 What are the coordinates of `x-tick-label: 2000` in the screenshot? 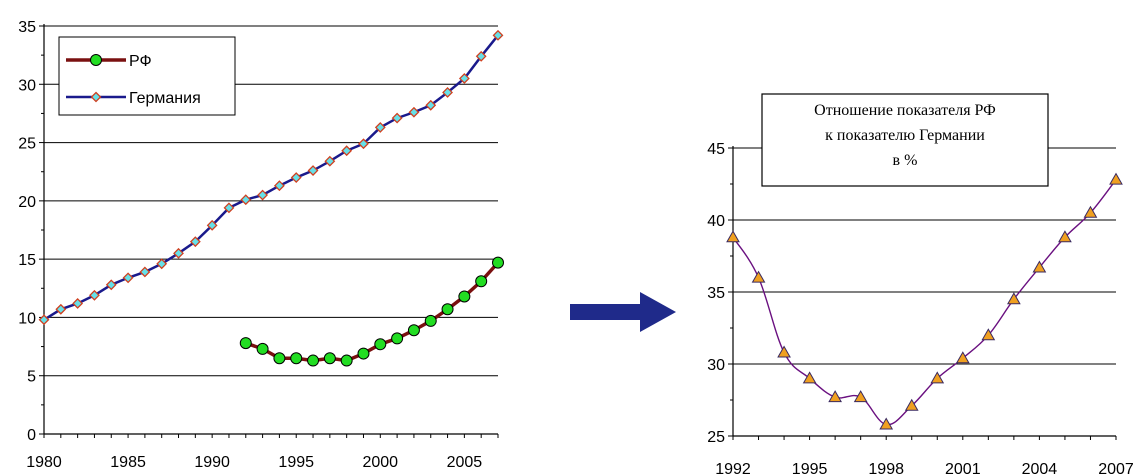 It's located at (380, 462).